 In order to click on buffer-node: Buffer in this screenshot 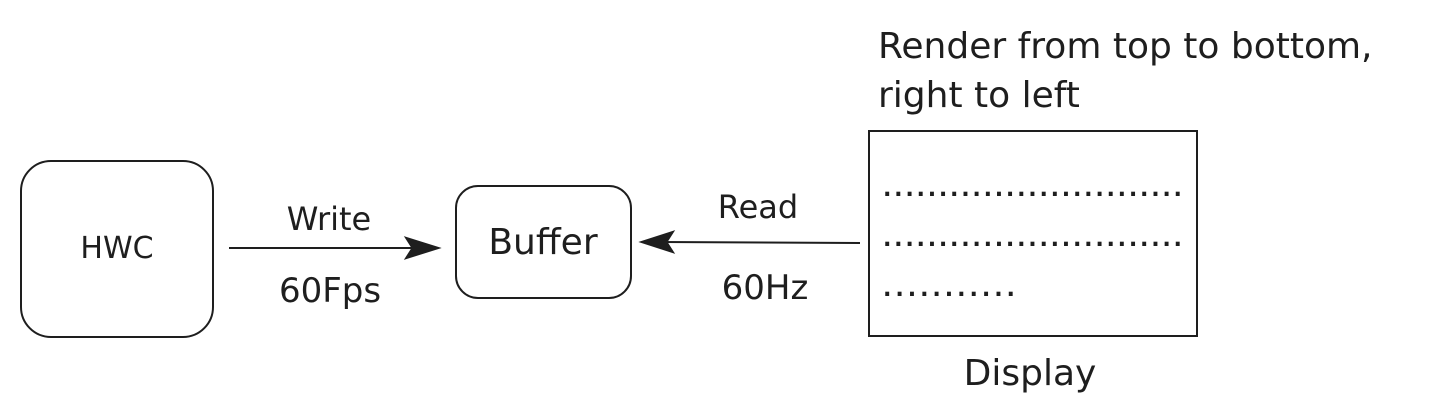, I will do `click(543, 242)`.